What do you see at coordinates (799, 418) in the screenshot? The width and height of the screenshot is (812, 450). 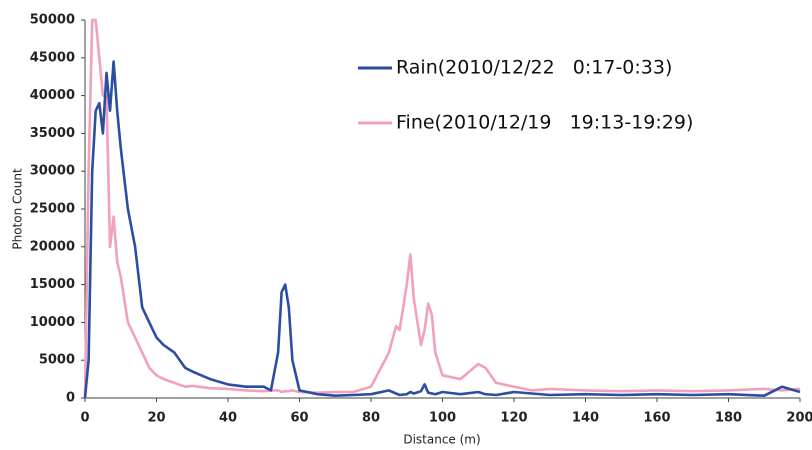 I see `x-tick-label: 200` at bounding box center [799, 418].